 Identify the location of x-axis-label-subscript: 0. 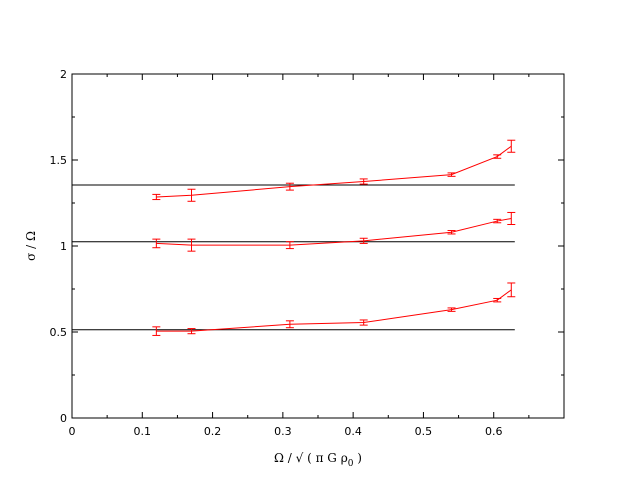
(351, 464).